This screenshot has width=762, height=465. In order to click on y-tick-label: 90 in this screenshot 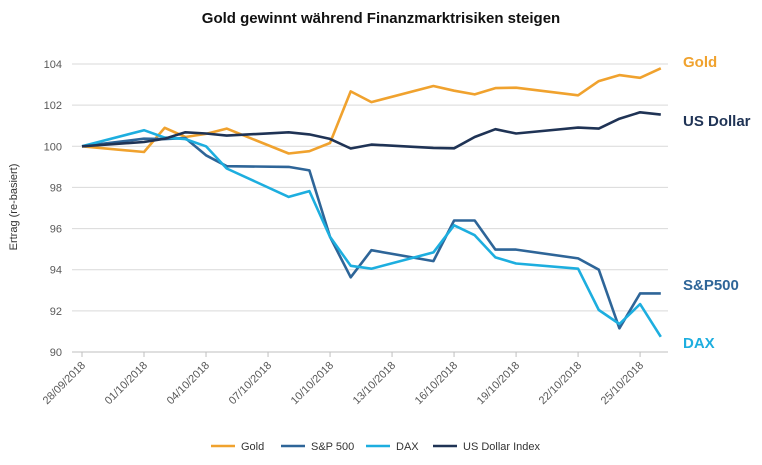, I will do `click(56, 353)`.